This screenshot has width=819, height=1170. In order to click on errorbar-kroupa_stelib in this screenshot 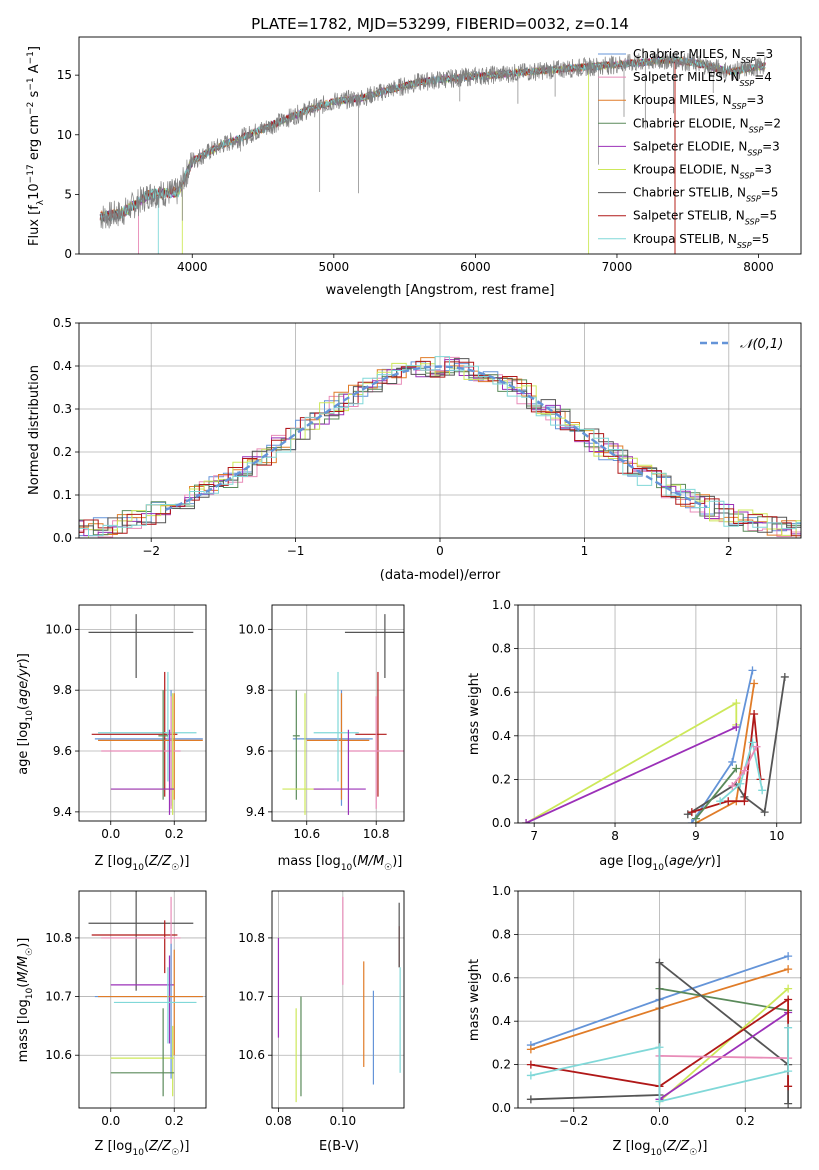, I will do `click(155, 1005)`.